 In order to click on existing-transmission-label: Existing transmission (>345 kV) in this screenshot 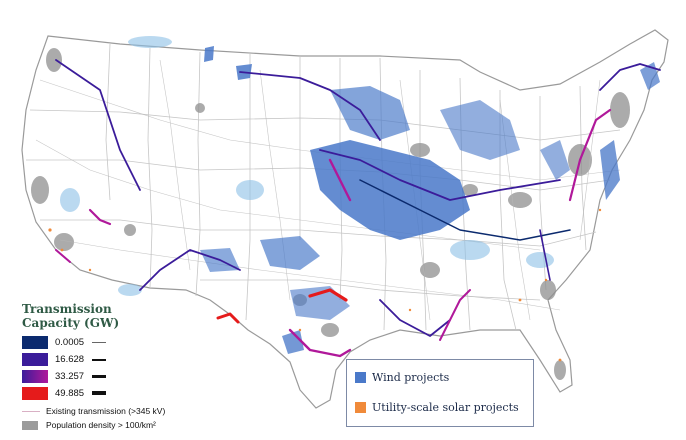, I will do `click(106, 411)`.